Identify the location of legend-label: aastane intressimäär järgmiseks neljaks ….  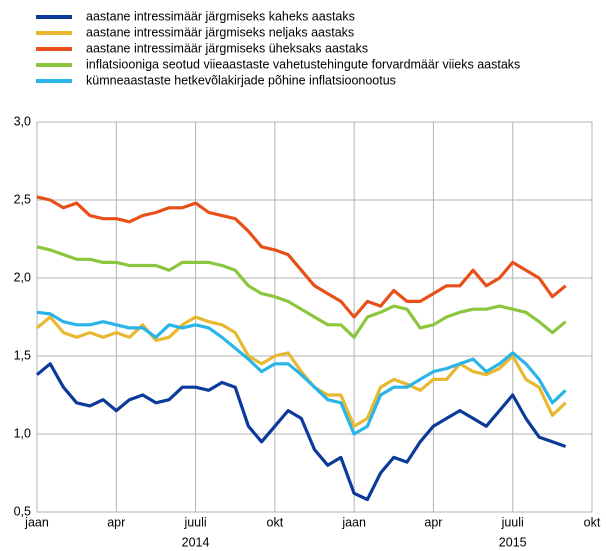
(220, 32).